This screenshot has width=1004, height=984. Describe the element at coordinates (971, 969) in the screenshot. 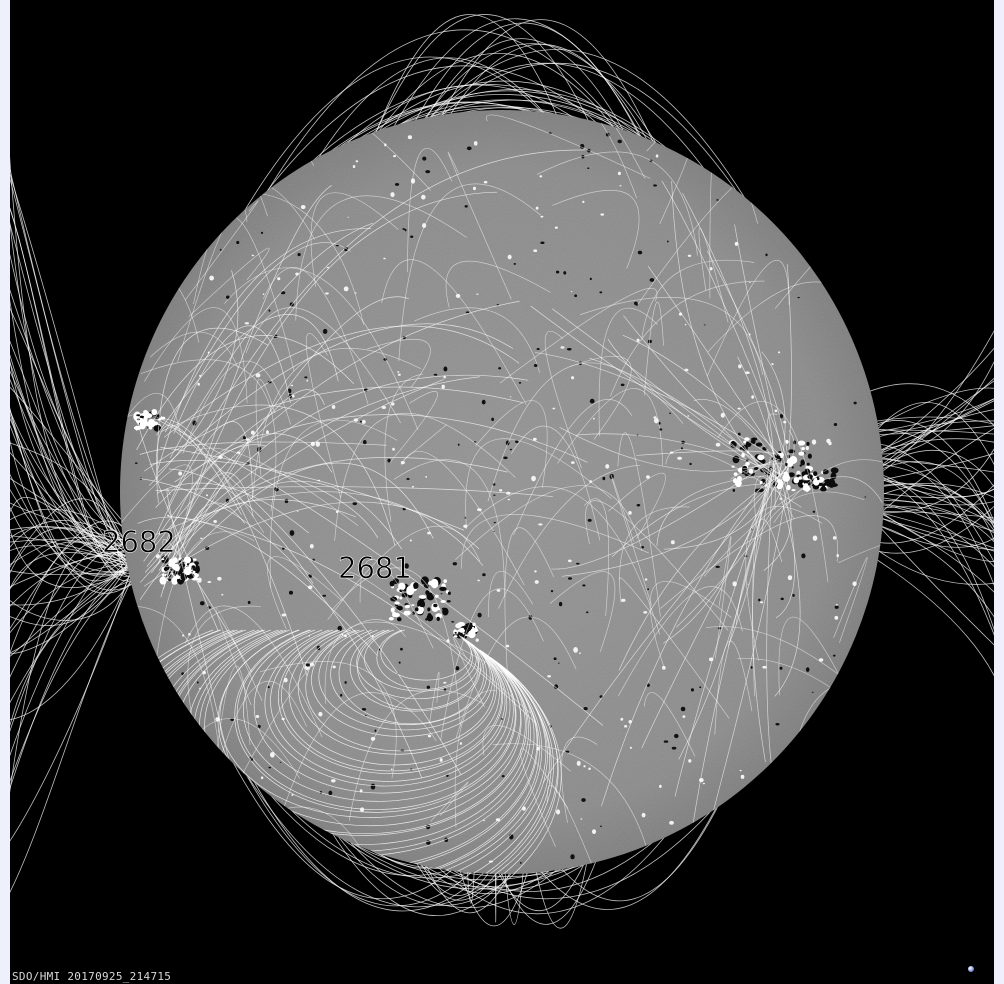

I see `earth-icon` at that location.